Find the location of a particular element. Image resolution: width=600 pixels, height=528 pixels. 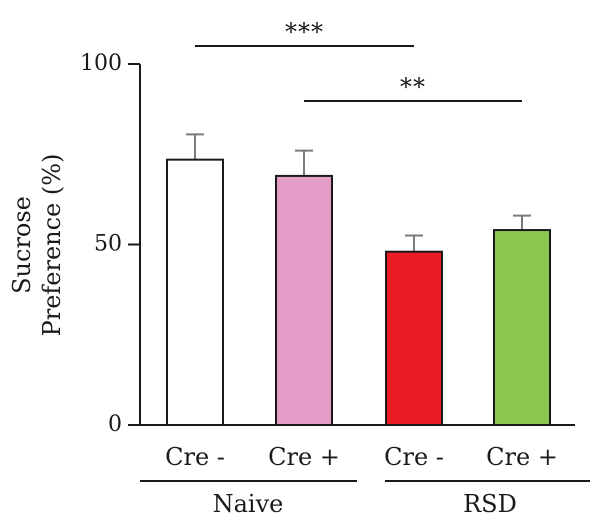

bar-naive-cre-minus is located at coordinates (195, 279).